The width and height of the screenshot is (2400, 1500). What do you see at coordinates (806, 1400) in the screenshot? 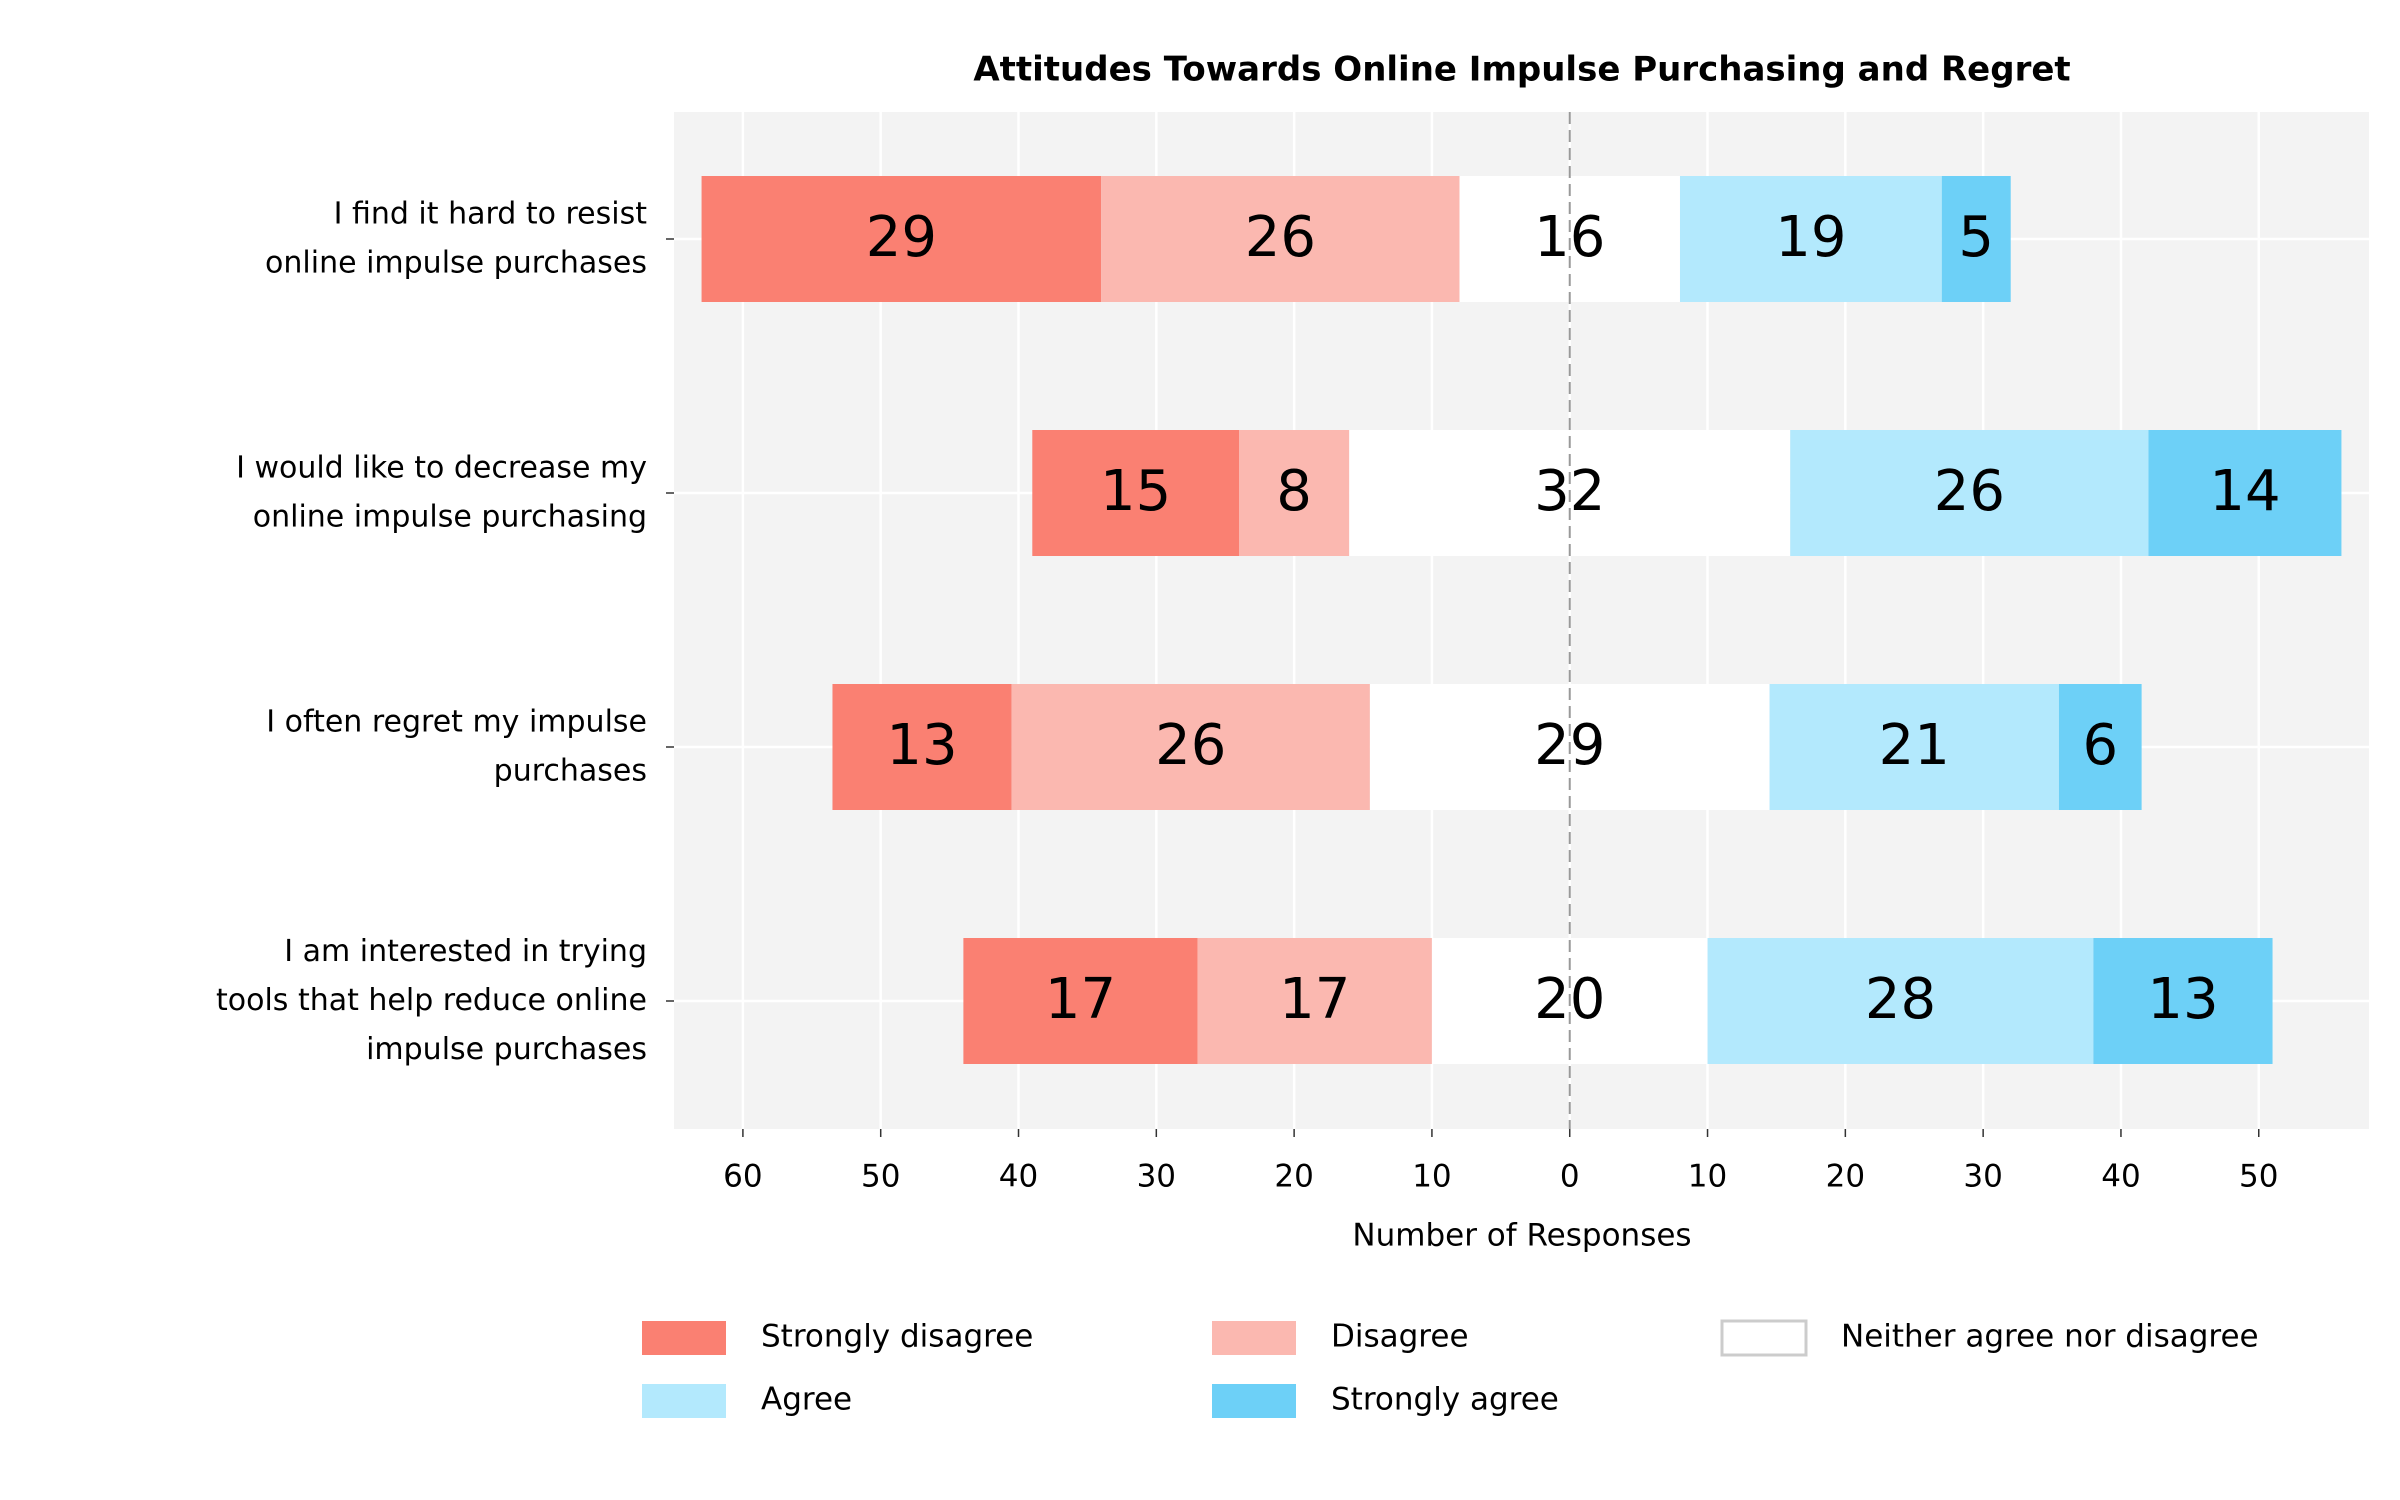
I see `legend-label: Agree` at bounding box center [806, 1400].